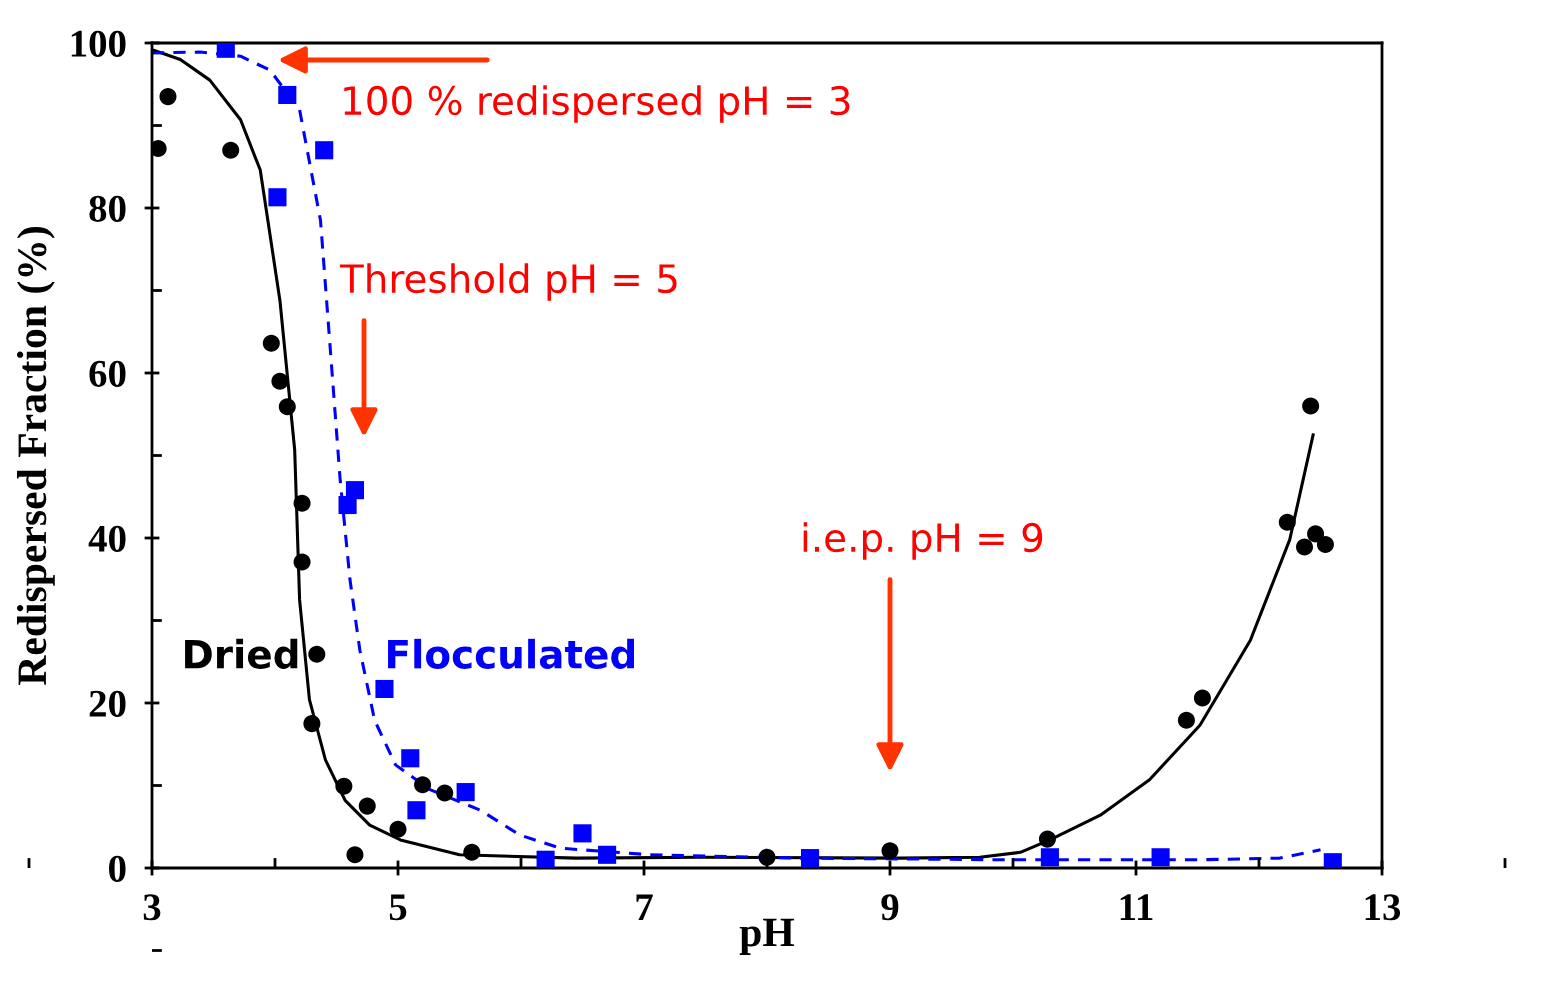 Image resolution: width=1556 pixels, height=981 pixels. Describe the element at coordinates (117, 868) in the screenshot. I see `y-tick-label: 0` at that location.